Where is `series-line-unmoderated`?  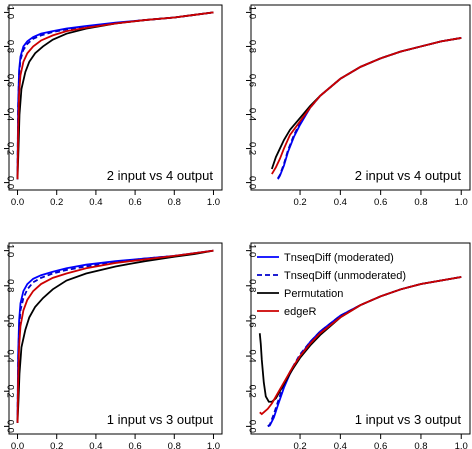 series-line-unmoderated is located at coordinates (369, 108).